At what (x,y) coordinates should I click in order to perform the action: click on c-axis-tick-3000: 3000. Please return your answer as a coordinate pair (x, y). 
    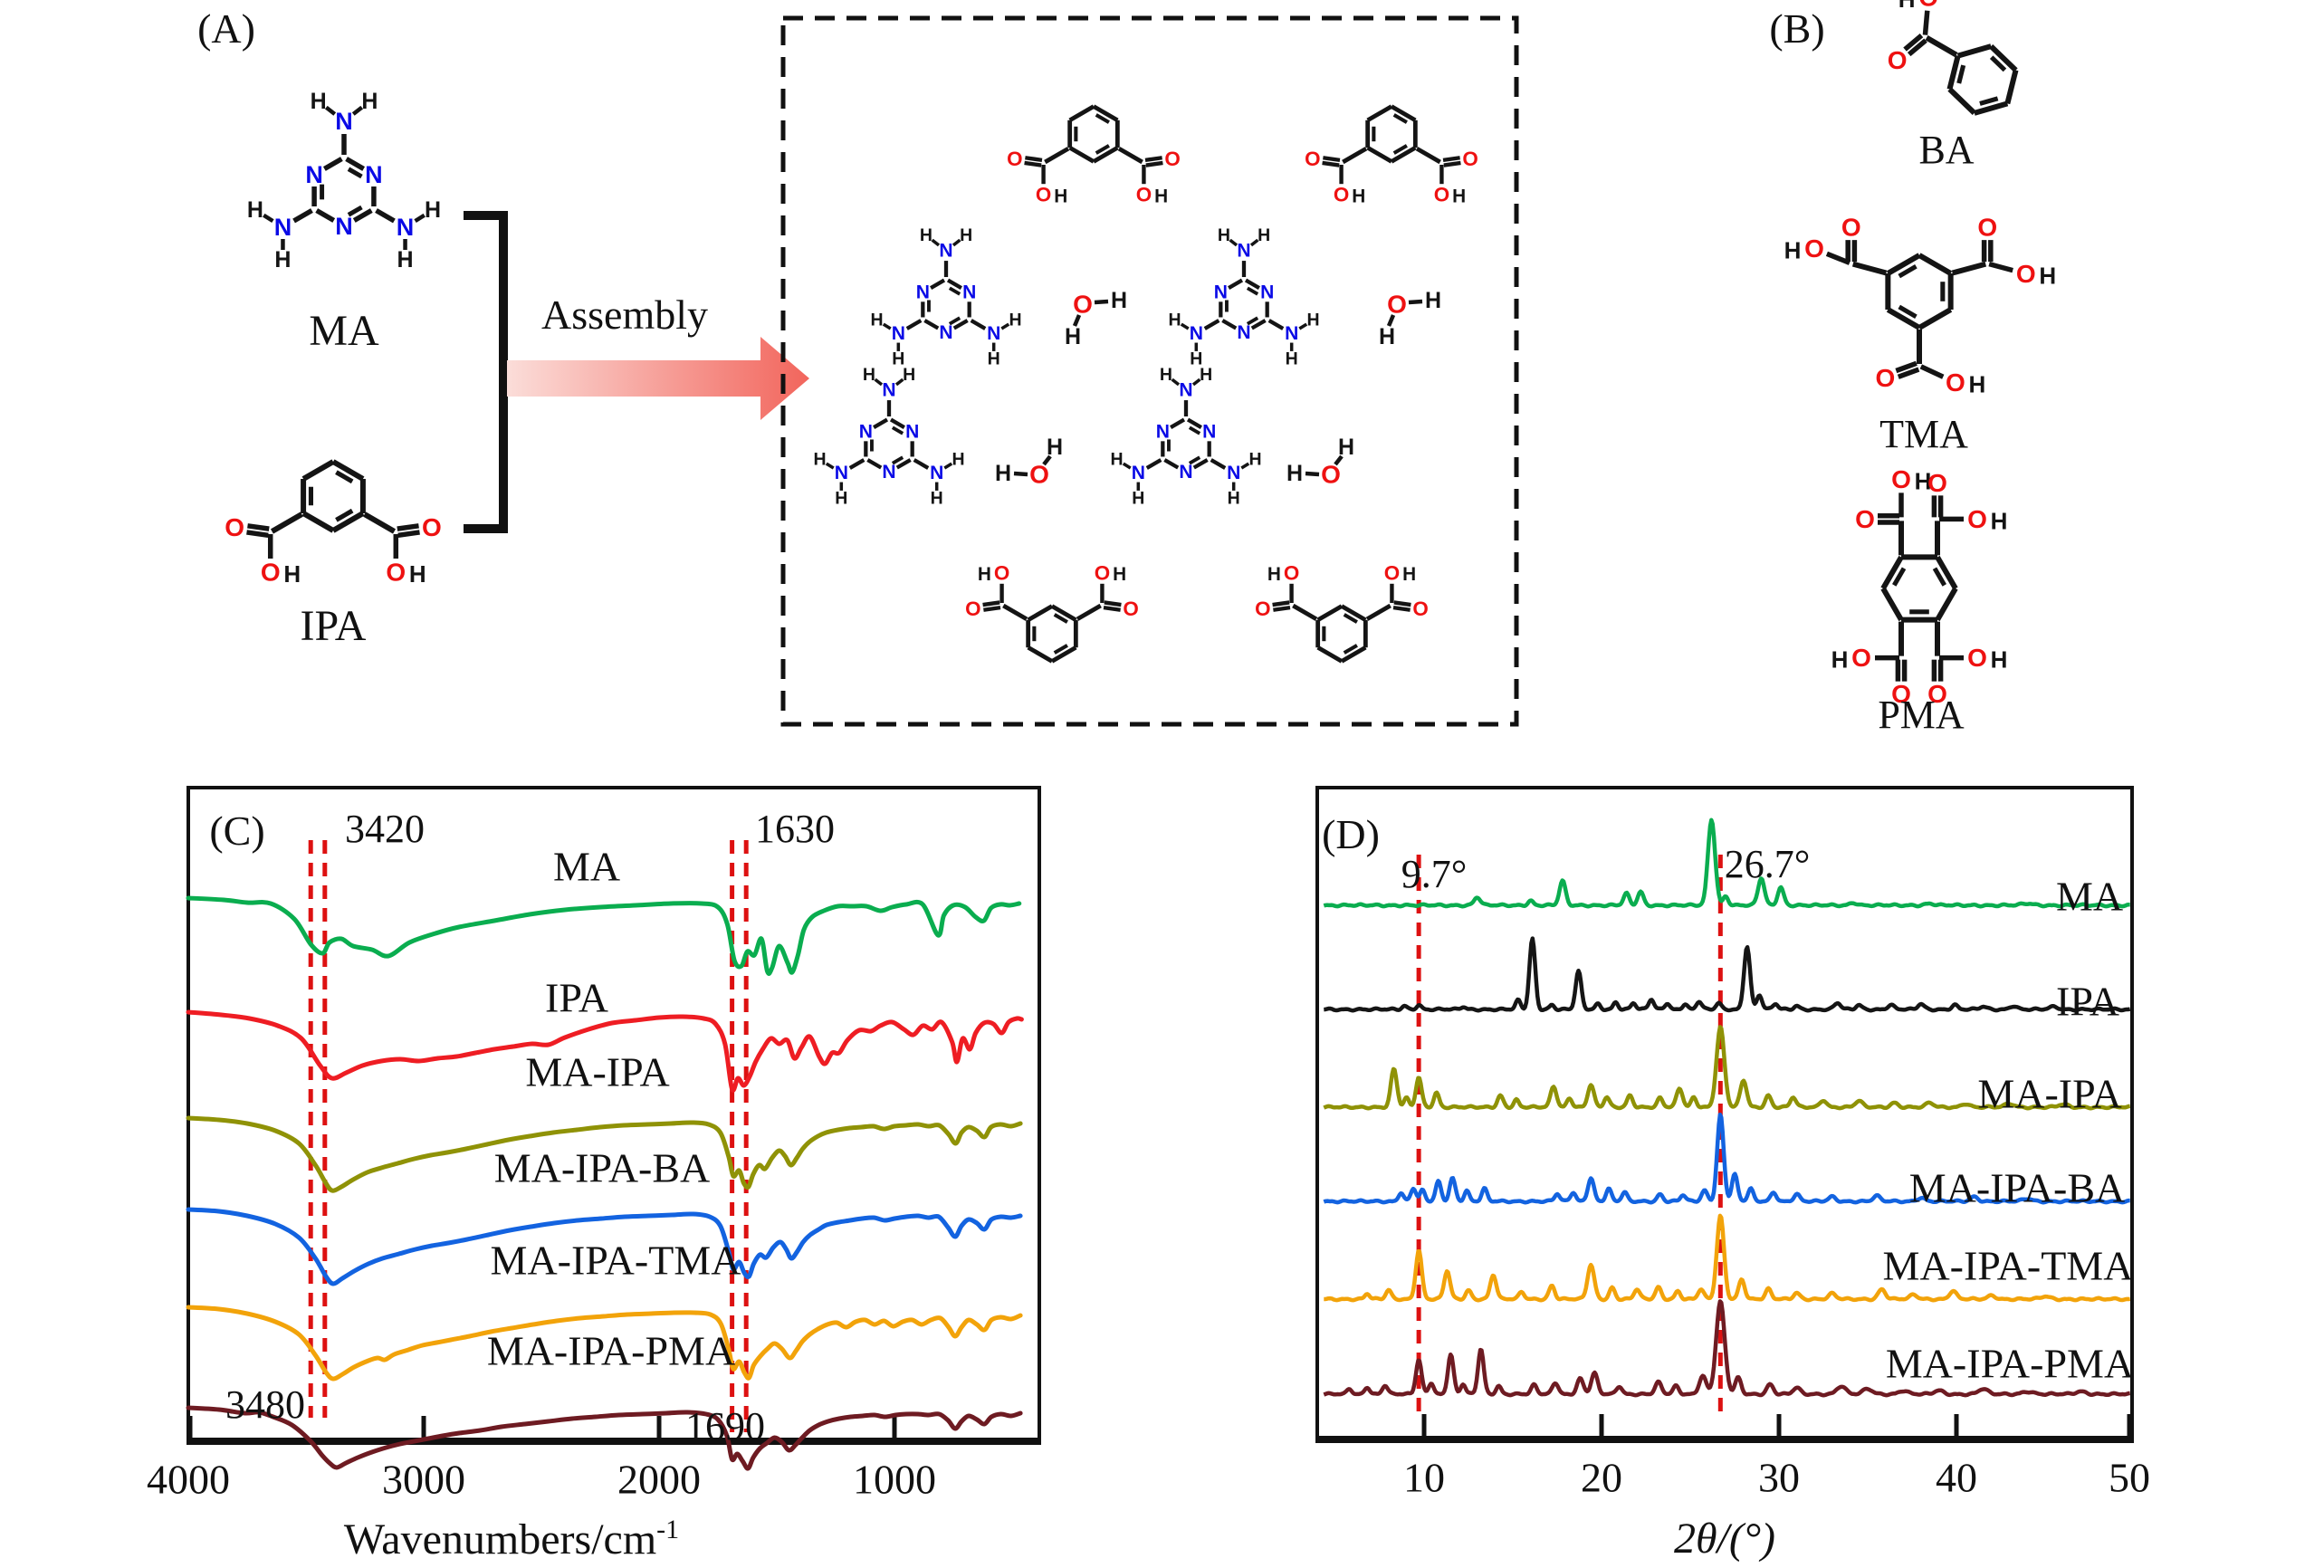
    Looking at the image, I should click on (423, 1480).